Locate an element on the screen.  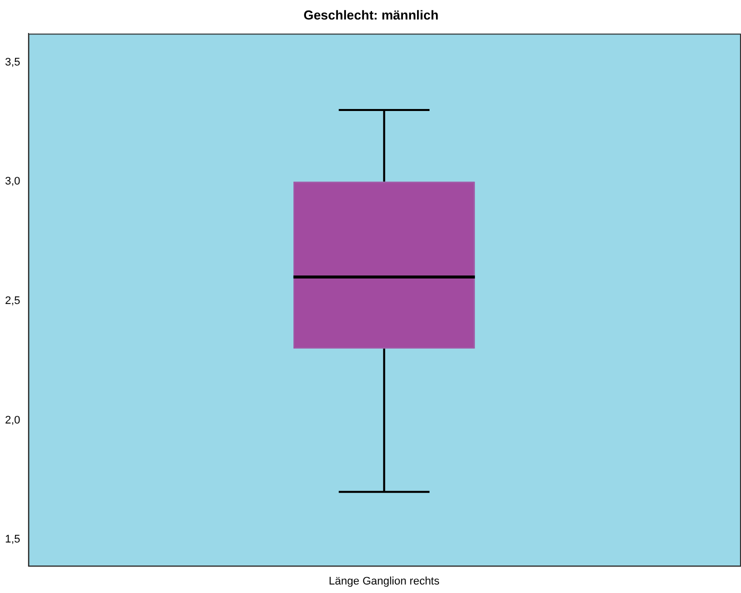
chart-title: Geschlecht: männlich is located at coordinates (371, 14).